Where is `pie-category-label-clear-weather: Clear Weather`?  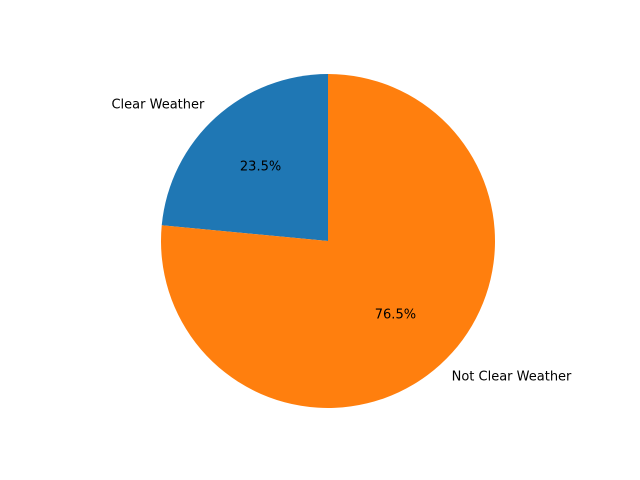
pie-category-label-clear-weather: Clear Weather is located at coordinates (158, 105).